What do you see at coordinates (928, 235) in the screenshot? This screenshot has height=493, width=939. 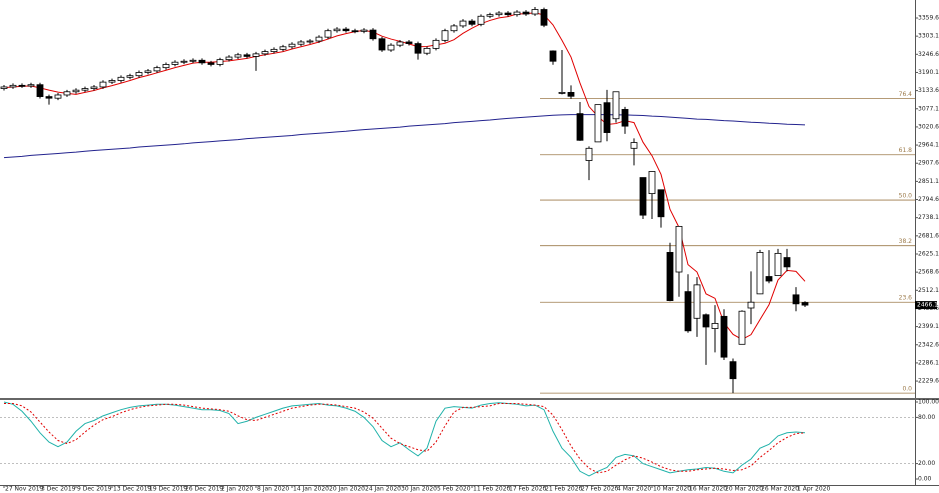 I see `y-tick-label: 2681.6` at bounding box center [928, 235].